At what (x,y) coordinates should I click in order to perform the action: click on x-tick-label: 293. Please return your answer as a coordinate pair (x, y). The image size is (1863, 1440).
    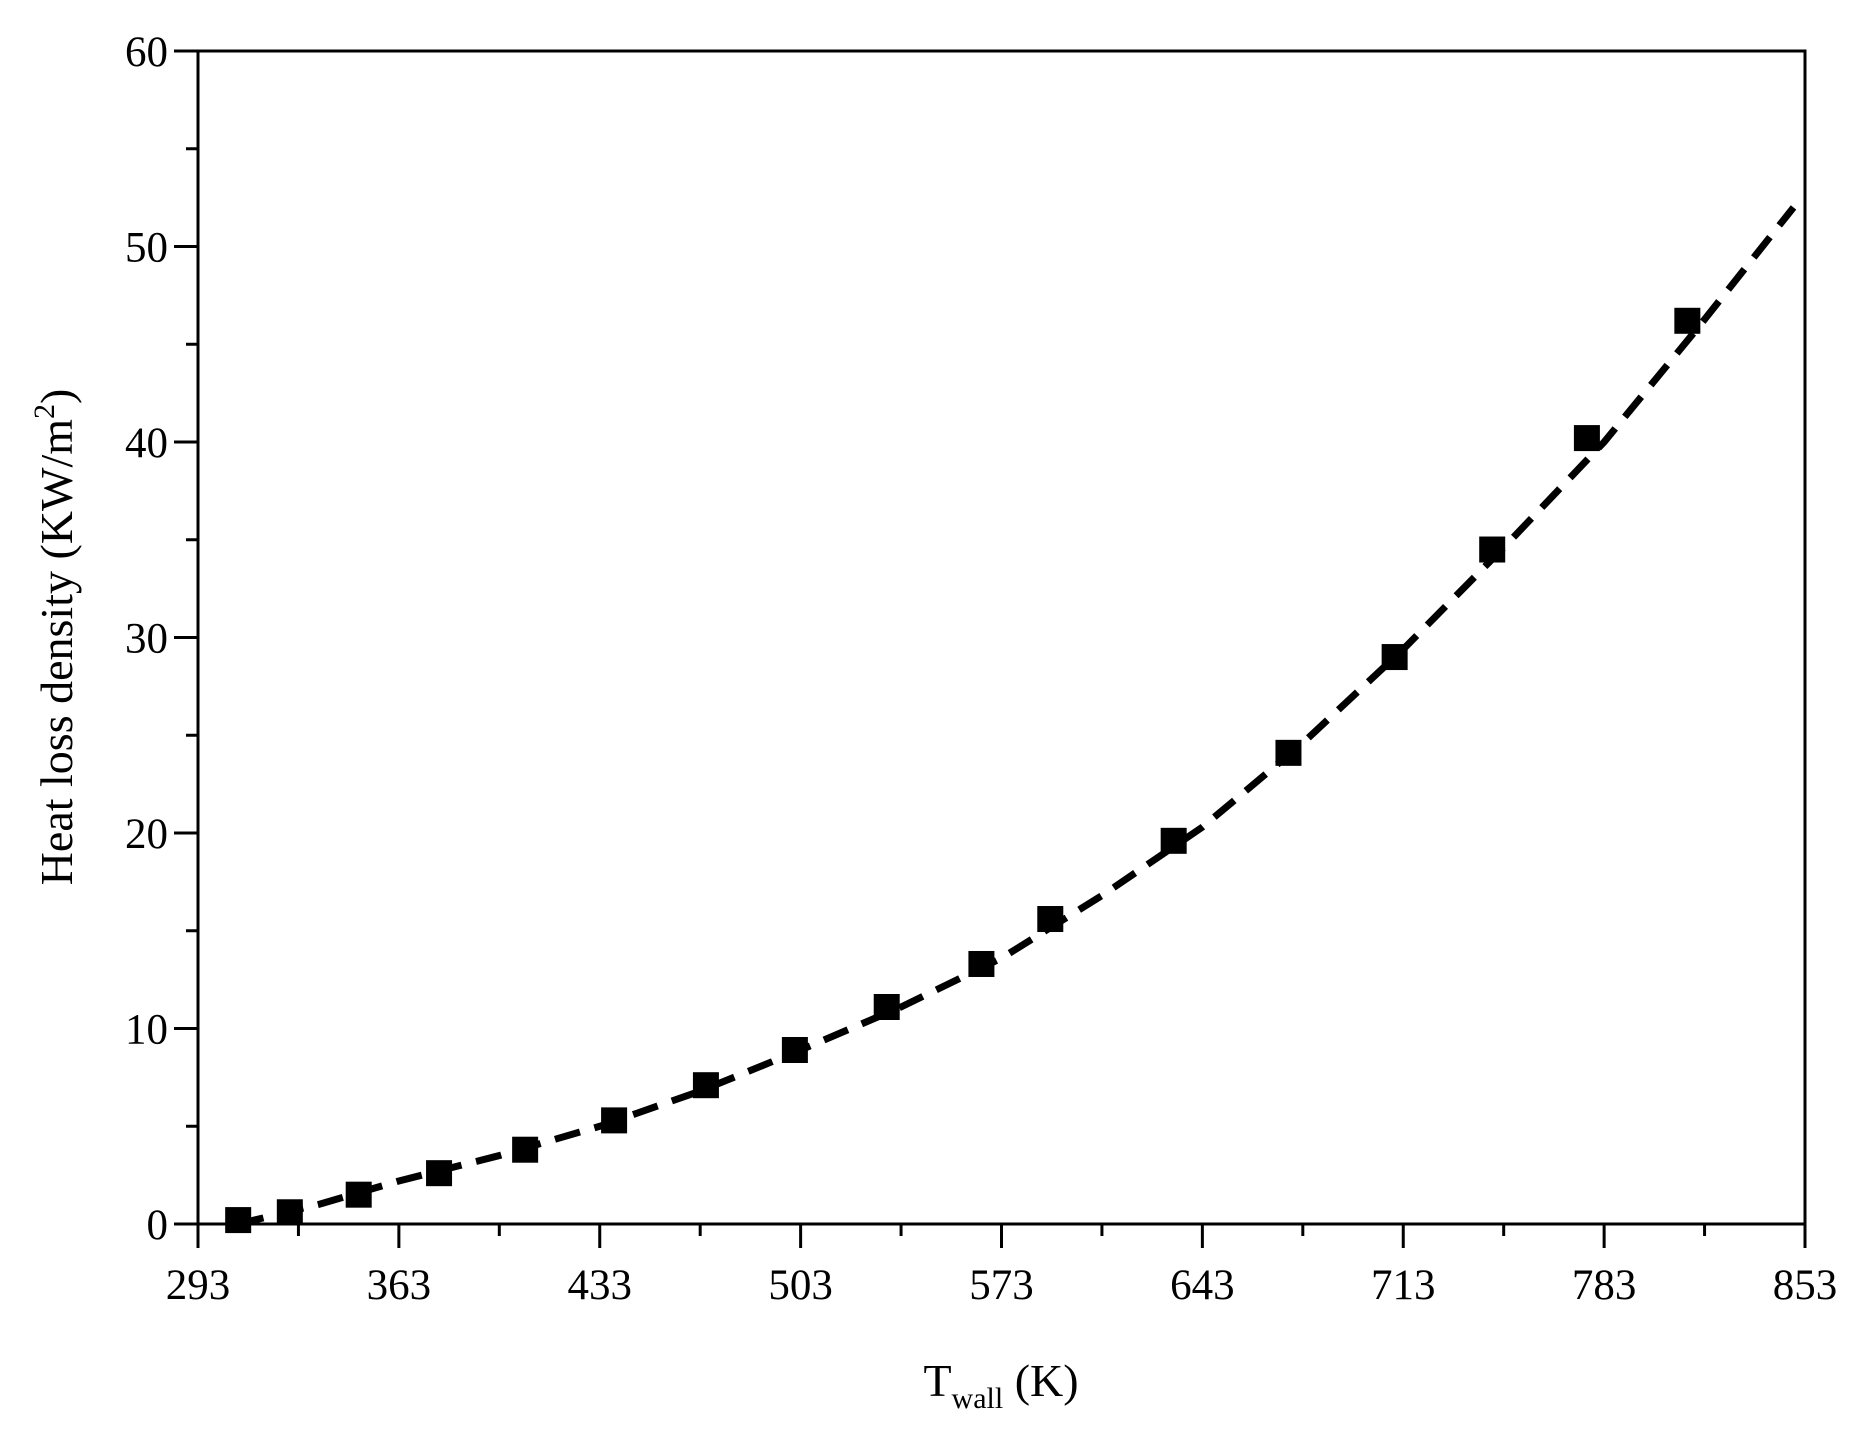
    Looking at the image, I should click on (198, 1285).